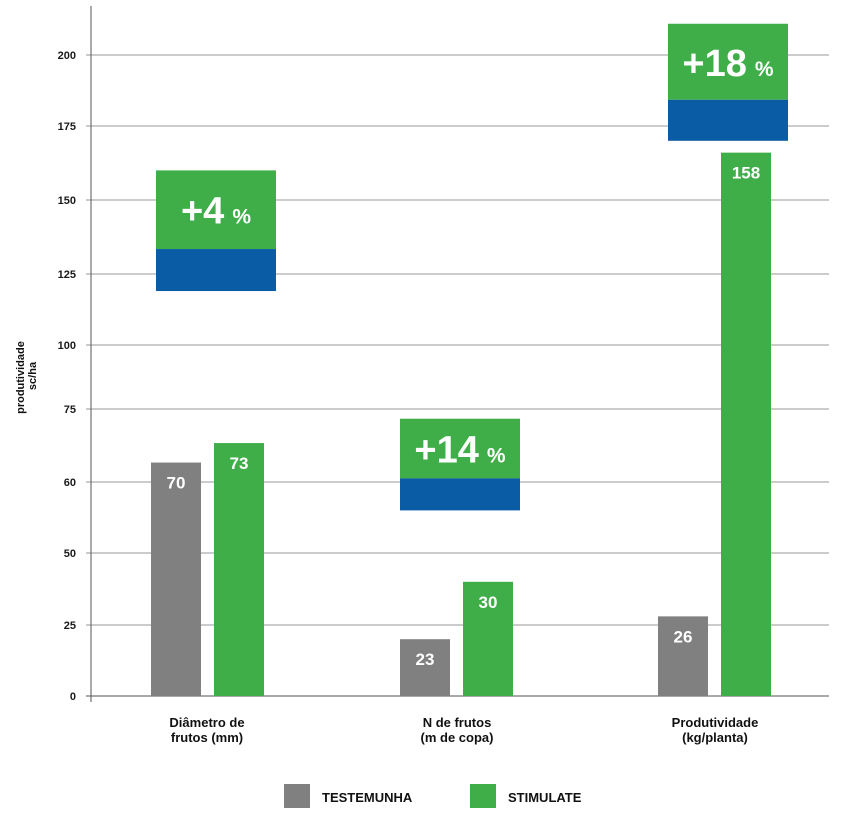 This screenshot has width=854, height=834. I want to click on y-axis-label-line-2: sc/ha, so click(33, 375).